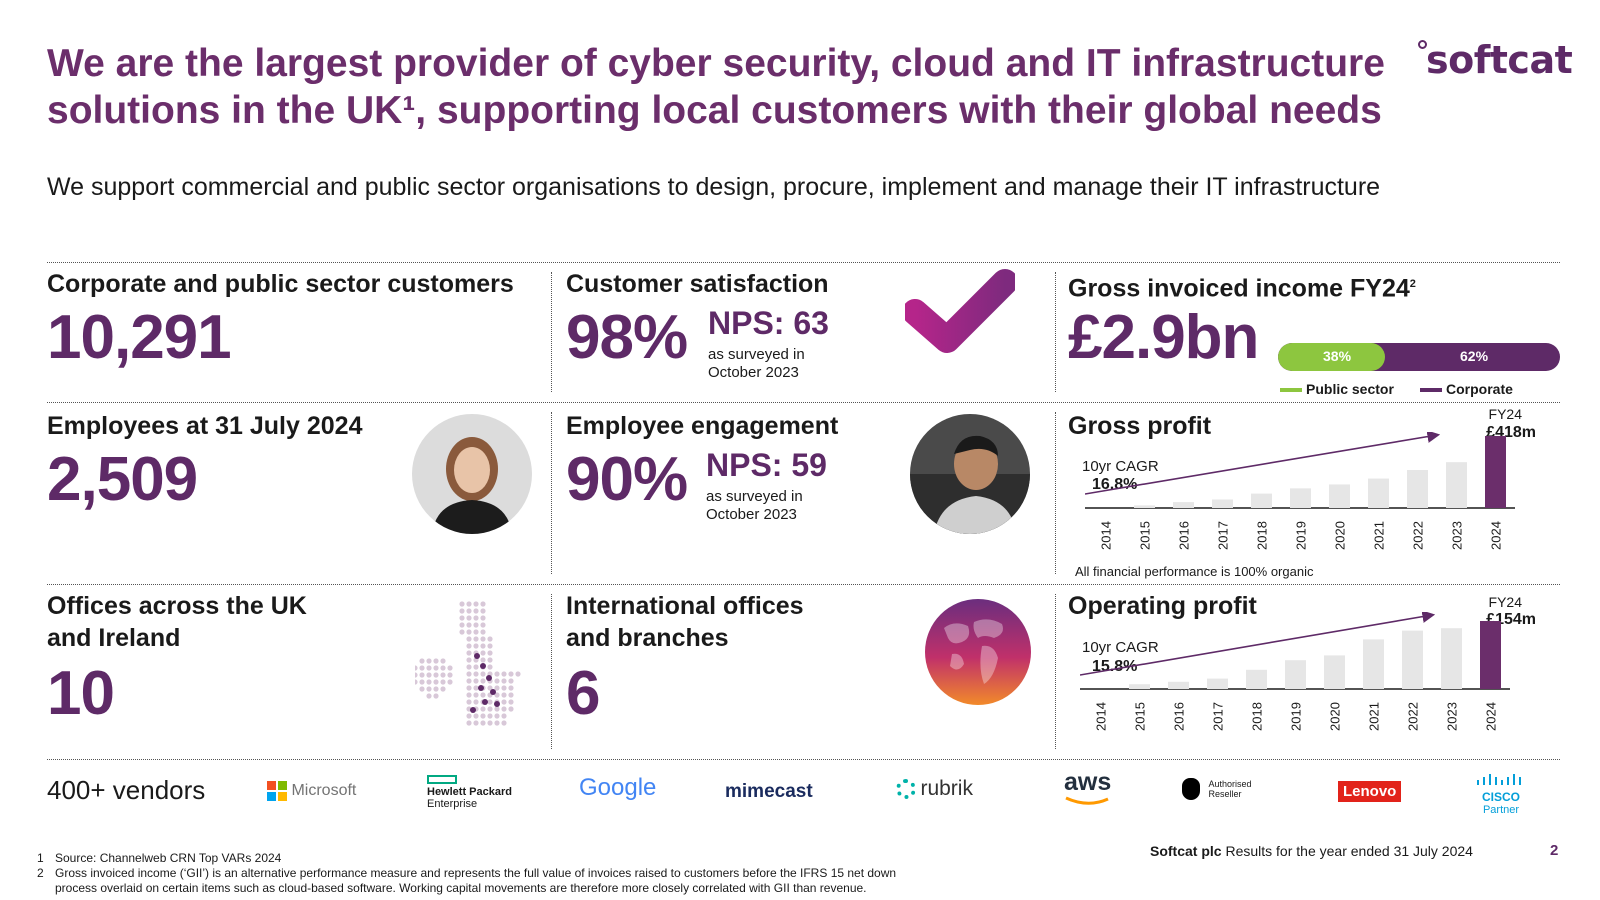 The image size is (1600, 900). Describe the element at coordinates (1431, 390) in the screenshot. I see `legend-corporate-swatch` at that location.